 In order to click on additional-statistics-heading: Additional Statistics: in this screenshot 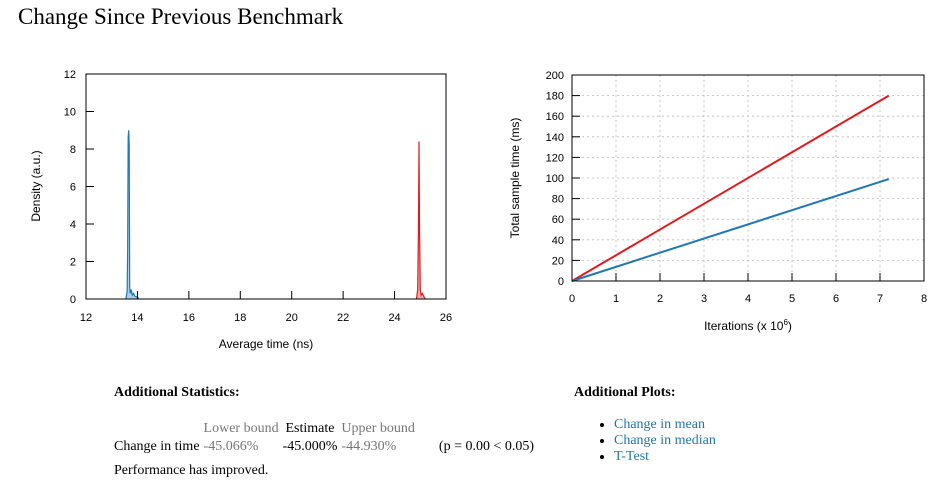, I will do `click(177, 392)`.